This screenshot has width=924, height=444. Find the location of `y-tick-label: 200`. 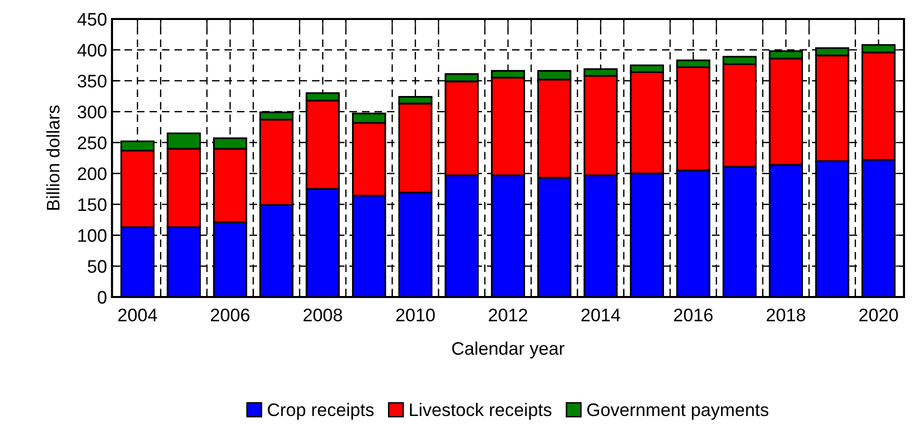

y-tick-label: 200 is located at coordinates (92, 173).